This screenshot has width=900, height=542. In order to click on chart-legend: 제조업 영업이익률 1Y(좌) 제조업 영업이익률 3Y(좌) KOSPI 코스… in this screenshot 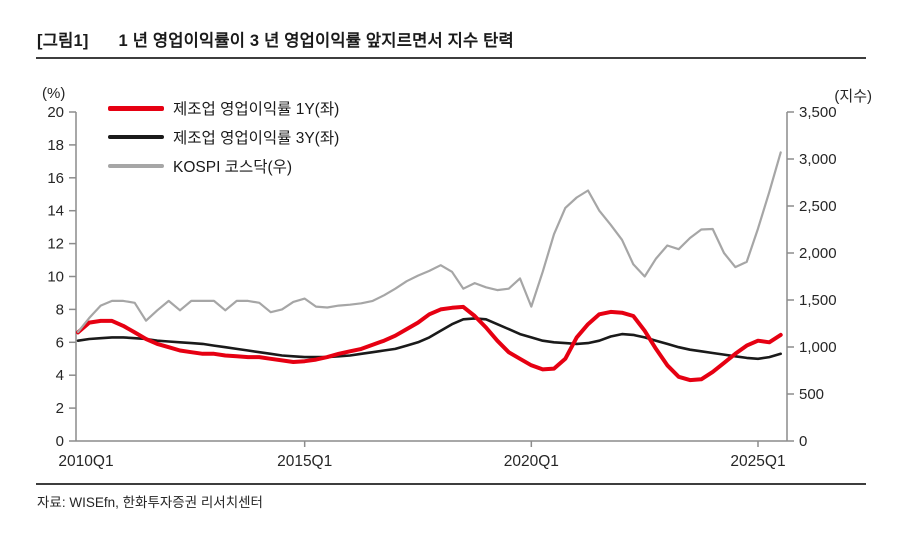, I will do `click(223, 137)`.